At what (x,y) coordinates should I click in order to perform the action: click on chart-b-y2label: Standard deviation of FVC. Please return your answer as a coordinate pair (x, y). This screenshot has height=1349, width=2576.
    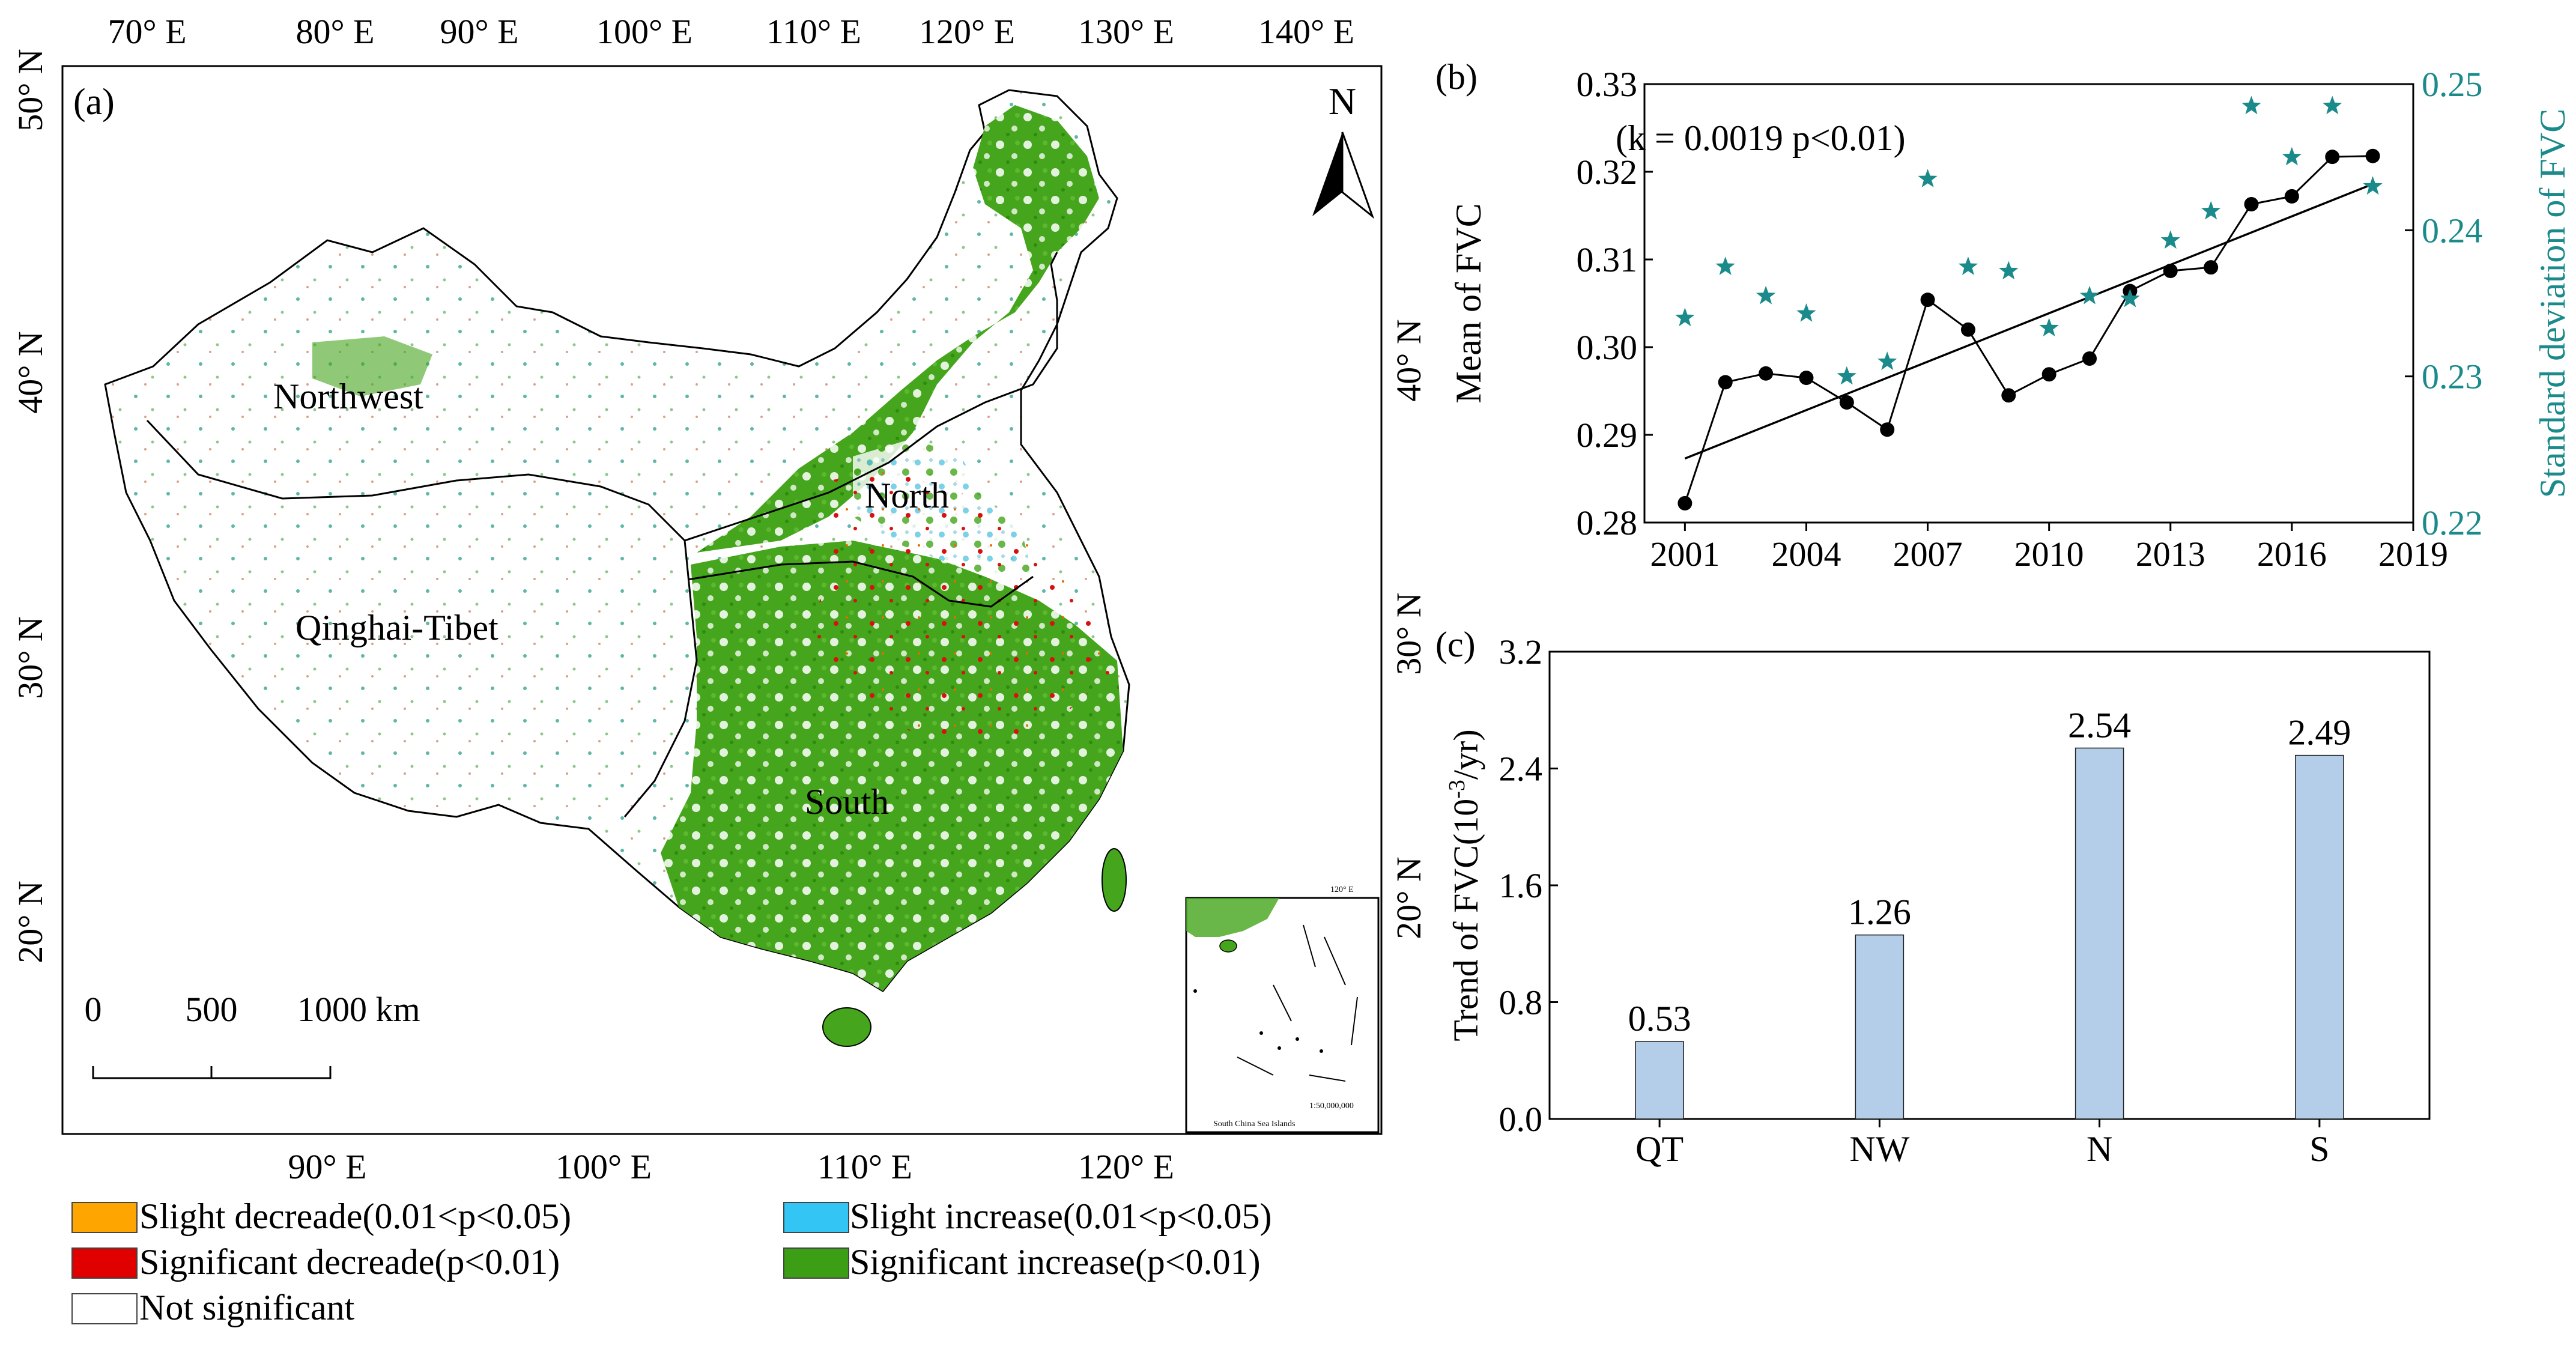
    Looking at the image, I should click on (2552, 303).